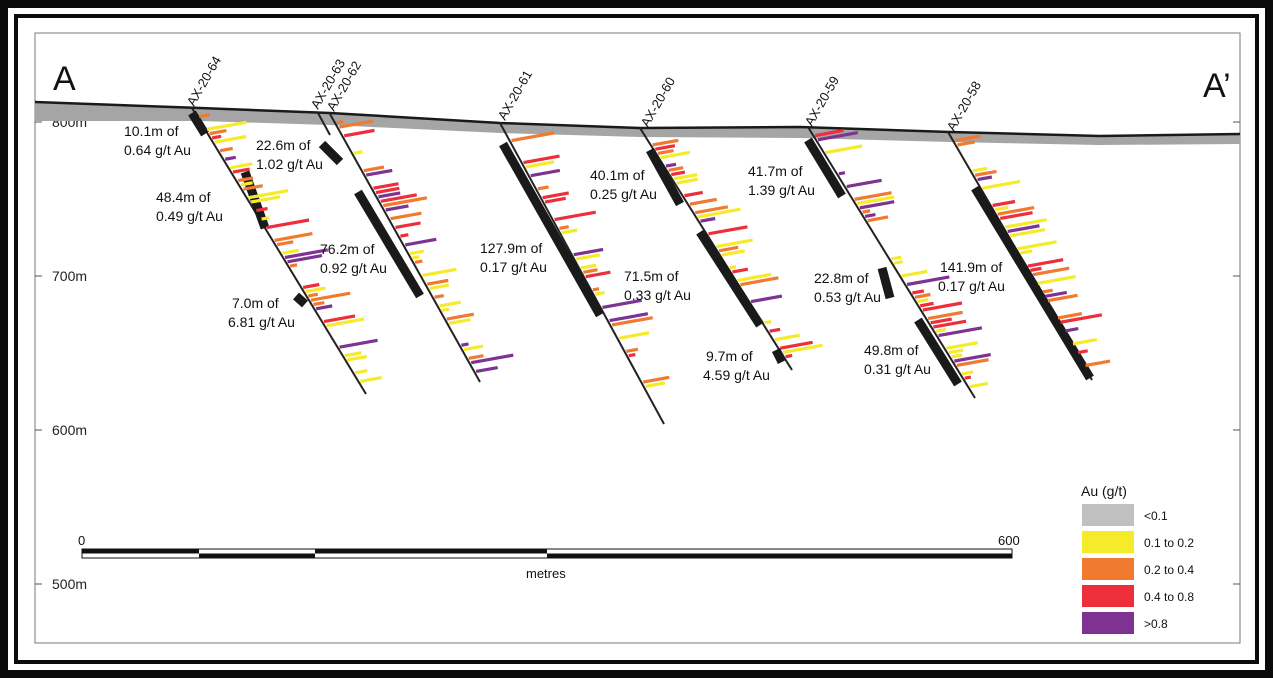 The width and height of the screenshot is (1273, 678). What do you see at coordinates (183, 197) in the screenshot?
I see `intercept-line1: 48.4m of` at bounding box center [183, 197].